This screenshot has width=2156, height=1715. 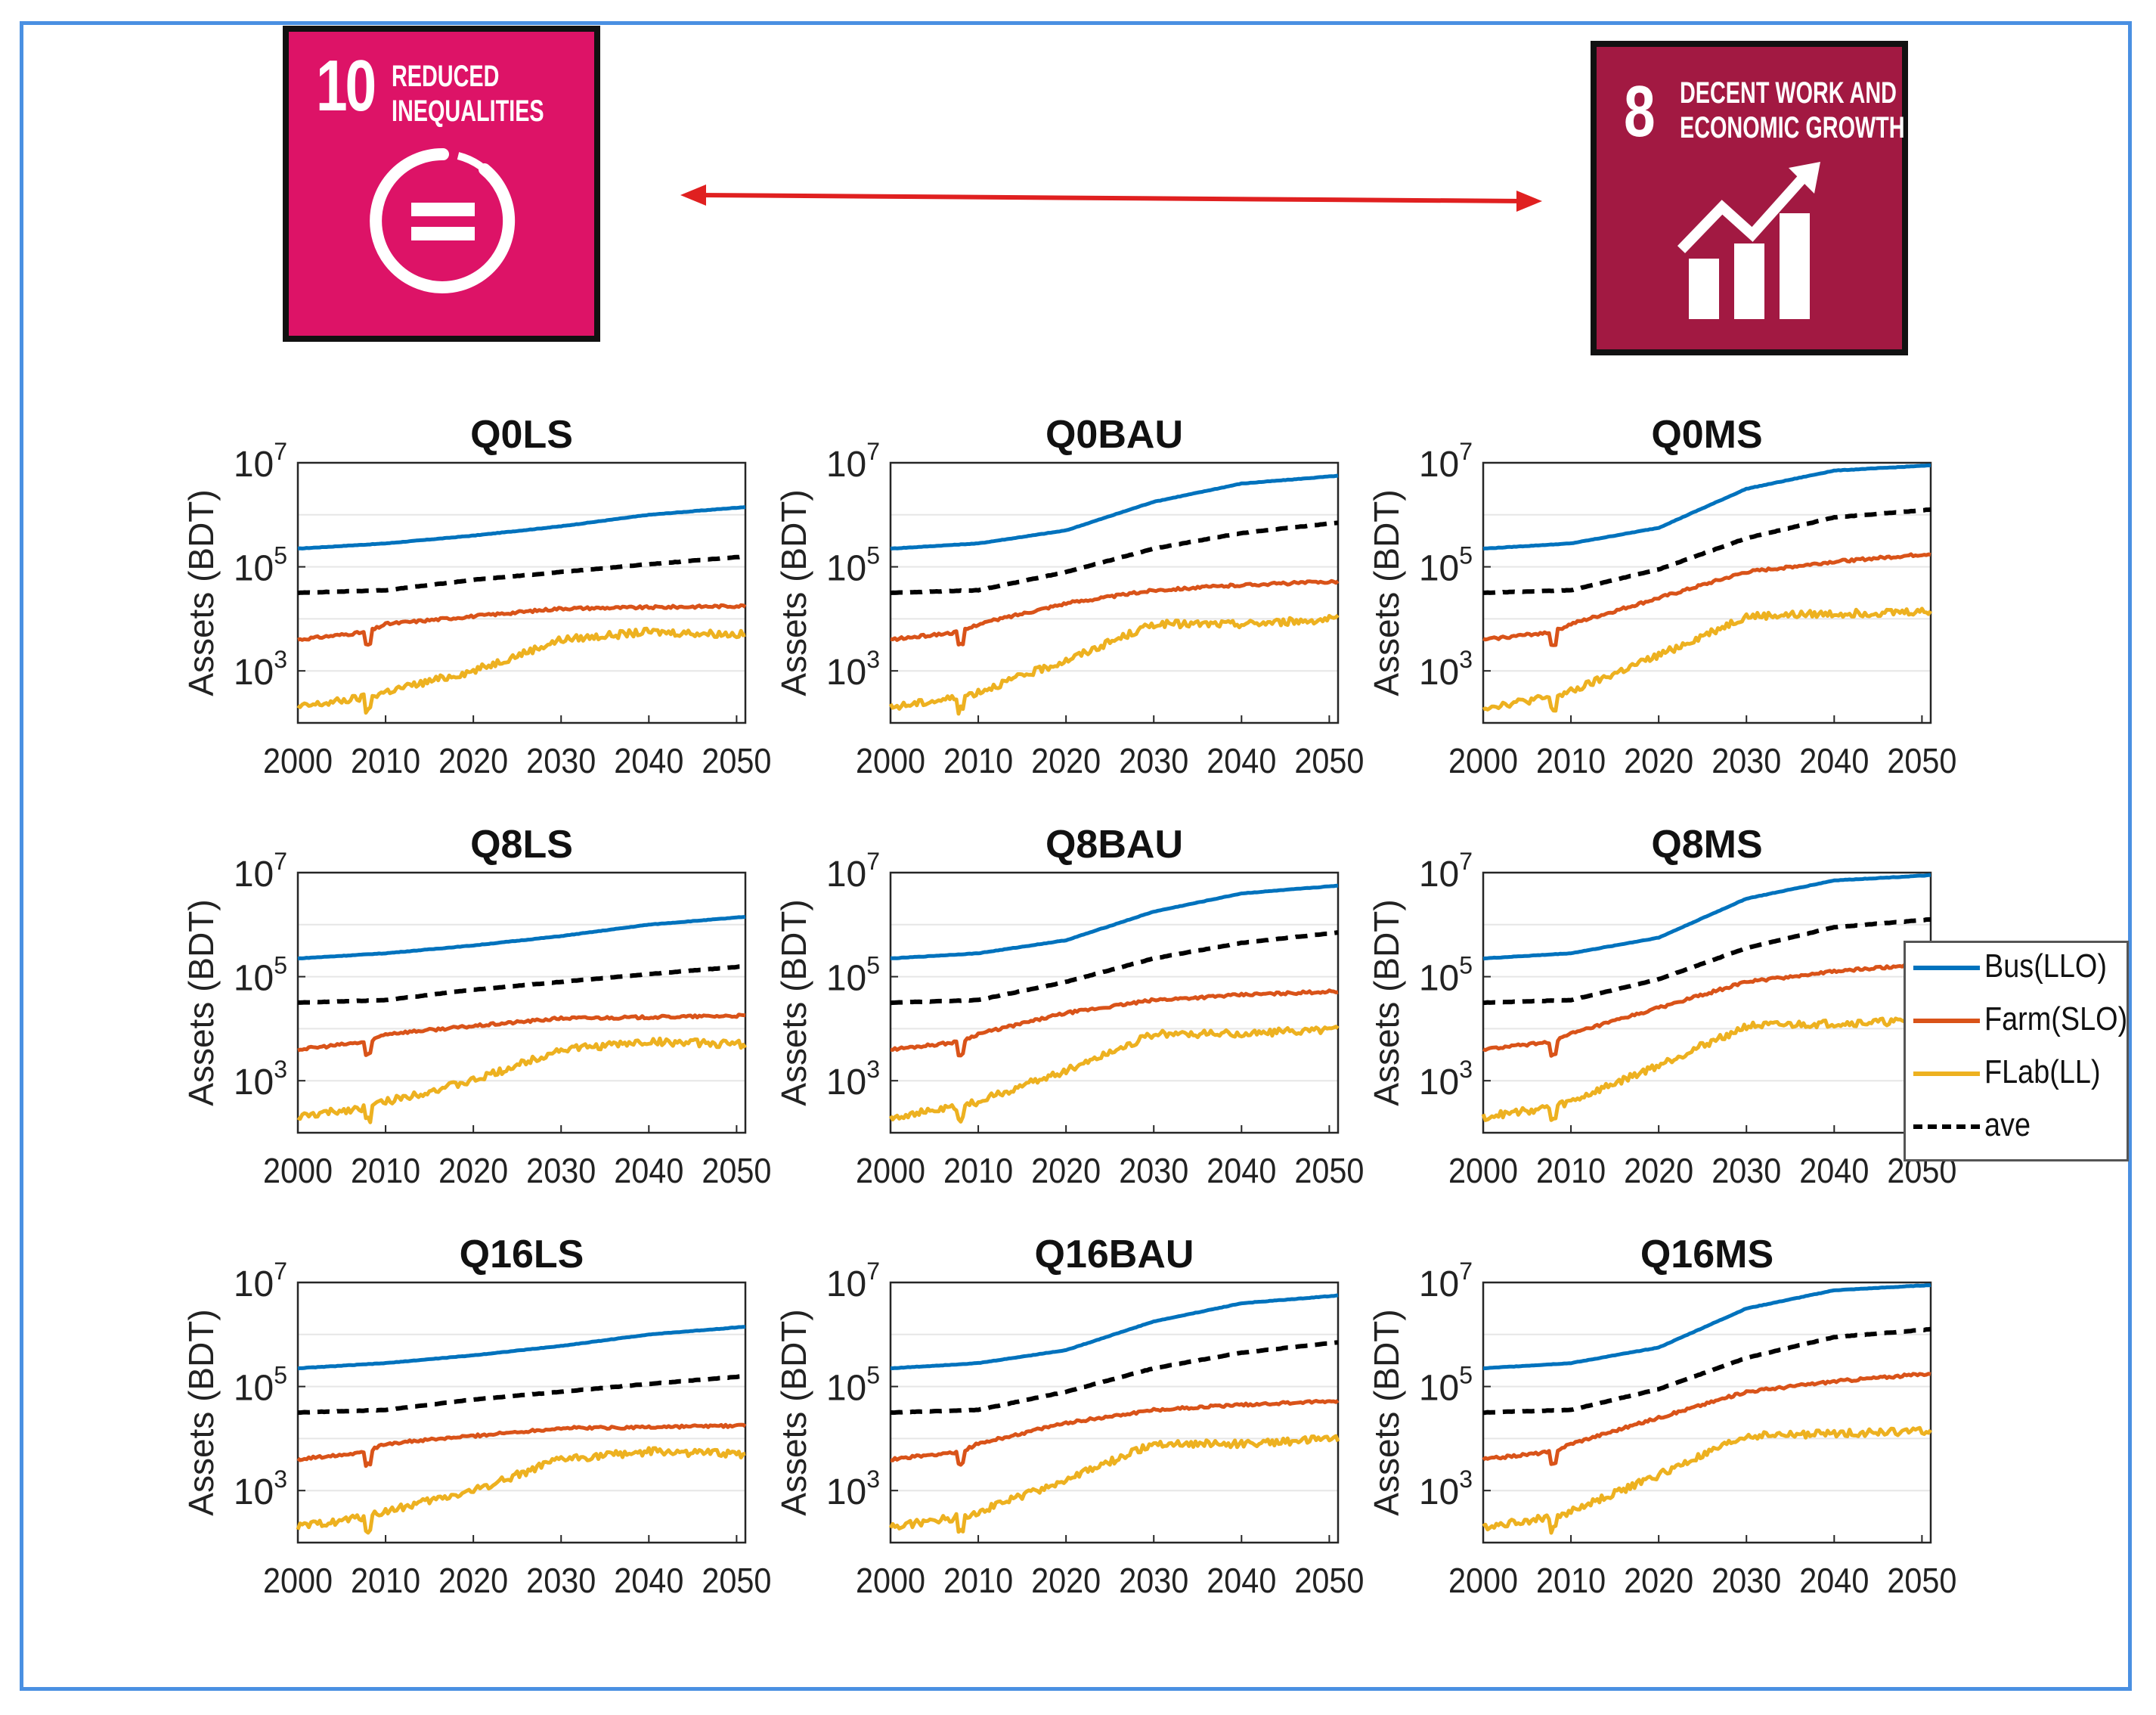 What do you see at coordinates (1114, 1255) in the screenshot?
I see `chart-title: Q16BAU` at bounding box center [1114, 1255].